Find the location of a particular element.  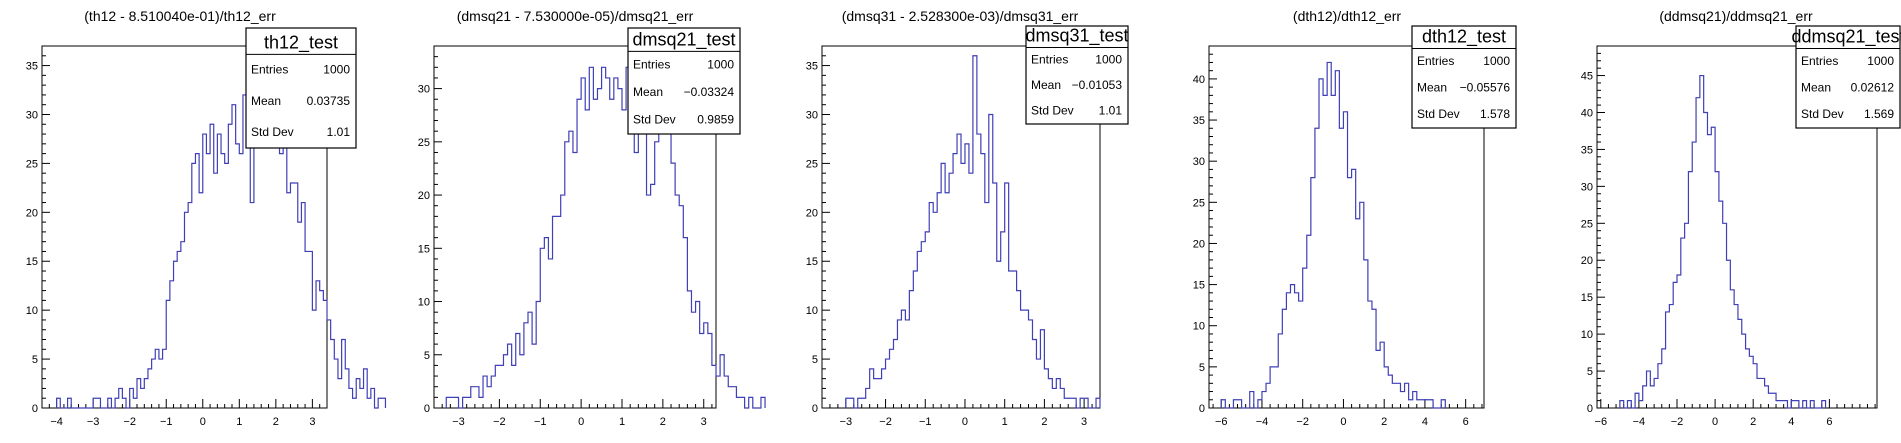

stats-value: −0.05576 is located at coordinates (1485, 87).